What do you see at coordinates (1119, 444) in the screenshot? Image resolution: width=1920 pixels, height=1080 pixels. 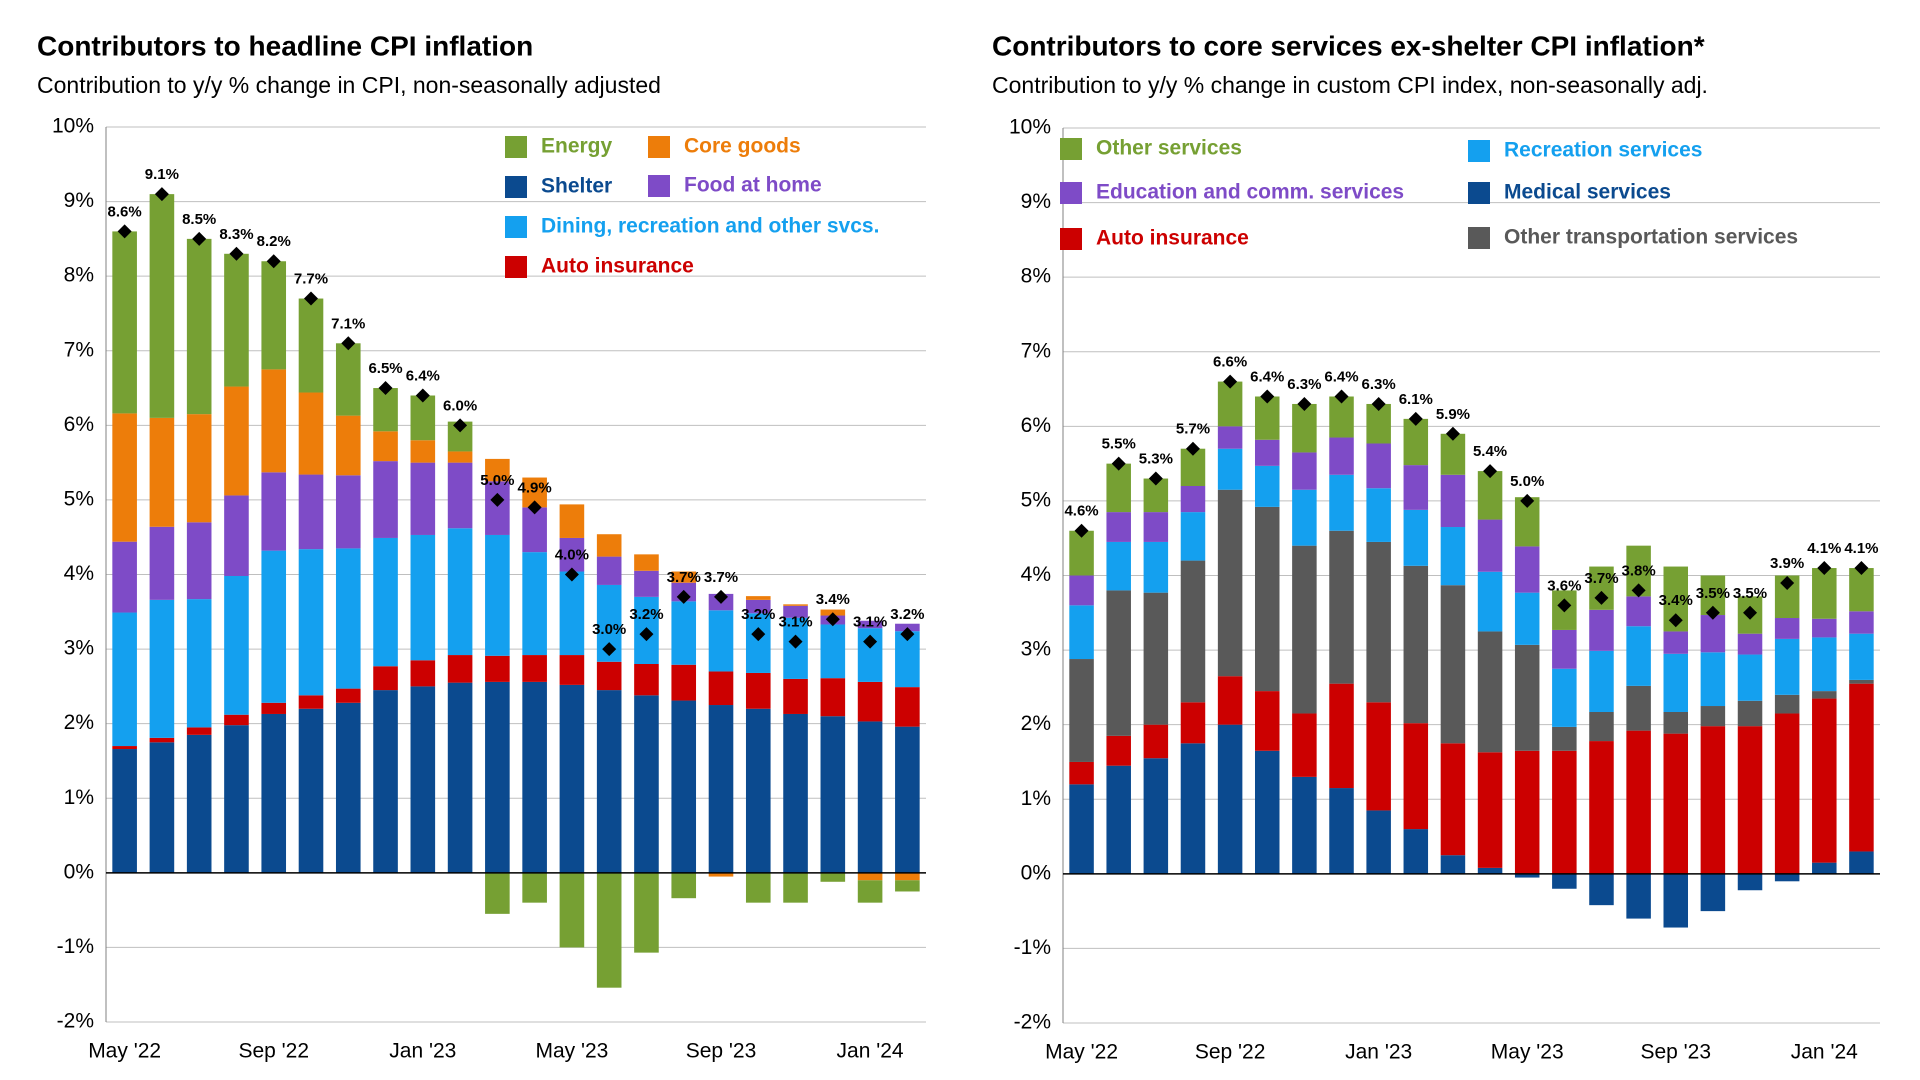 I see `value-label: 5.5%` at bounding box center [1119, 444].